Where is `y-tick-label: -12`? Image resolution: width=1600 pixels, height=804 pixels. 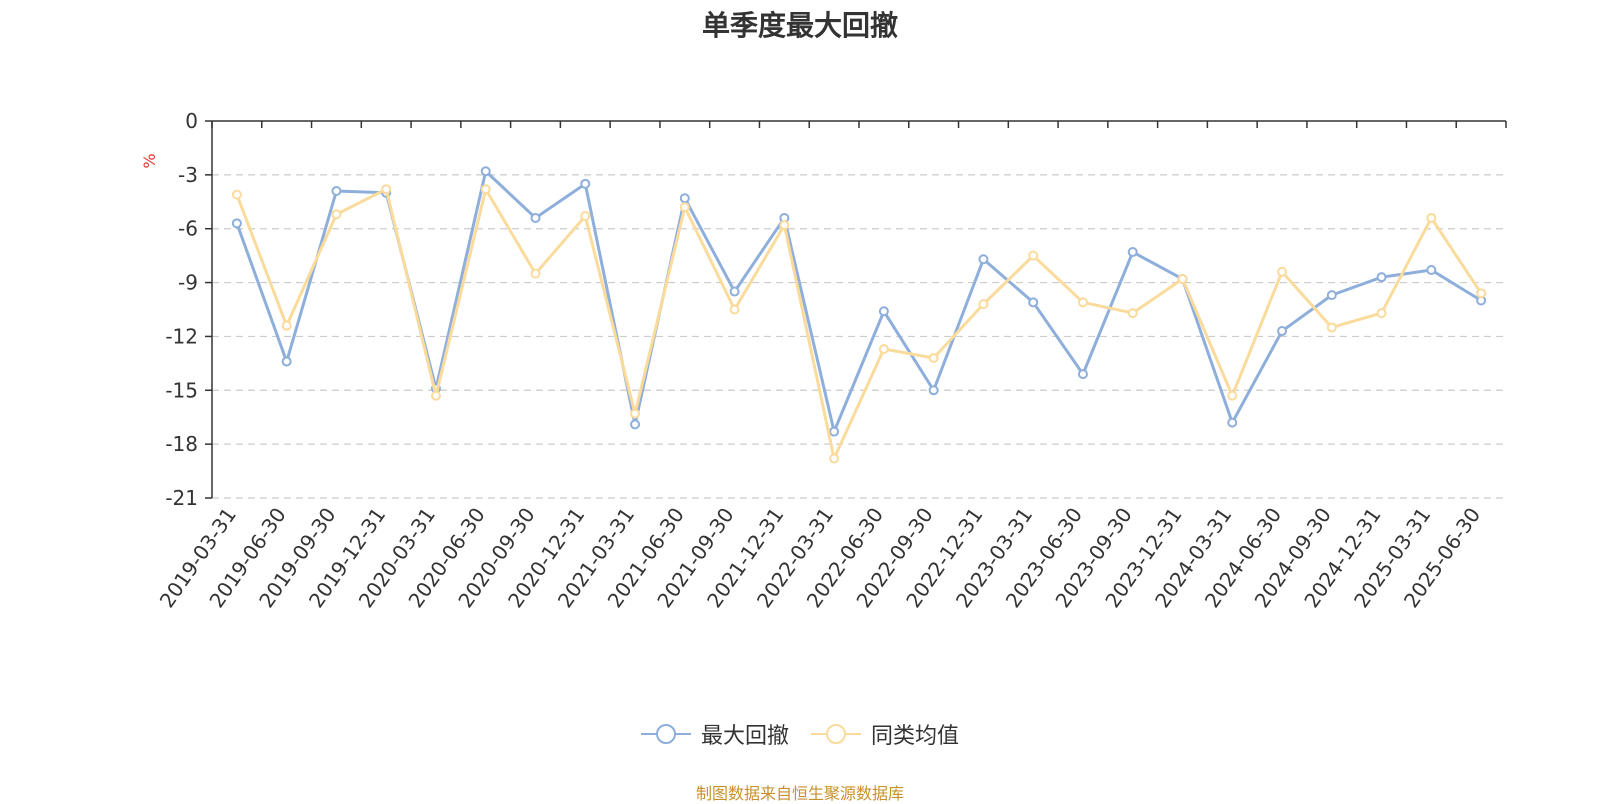
y-tick-label: -12 is located at coordinates (181, 336).